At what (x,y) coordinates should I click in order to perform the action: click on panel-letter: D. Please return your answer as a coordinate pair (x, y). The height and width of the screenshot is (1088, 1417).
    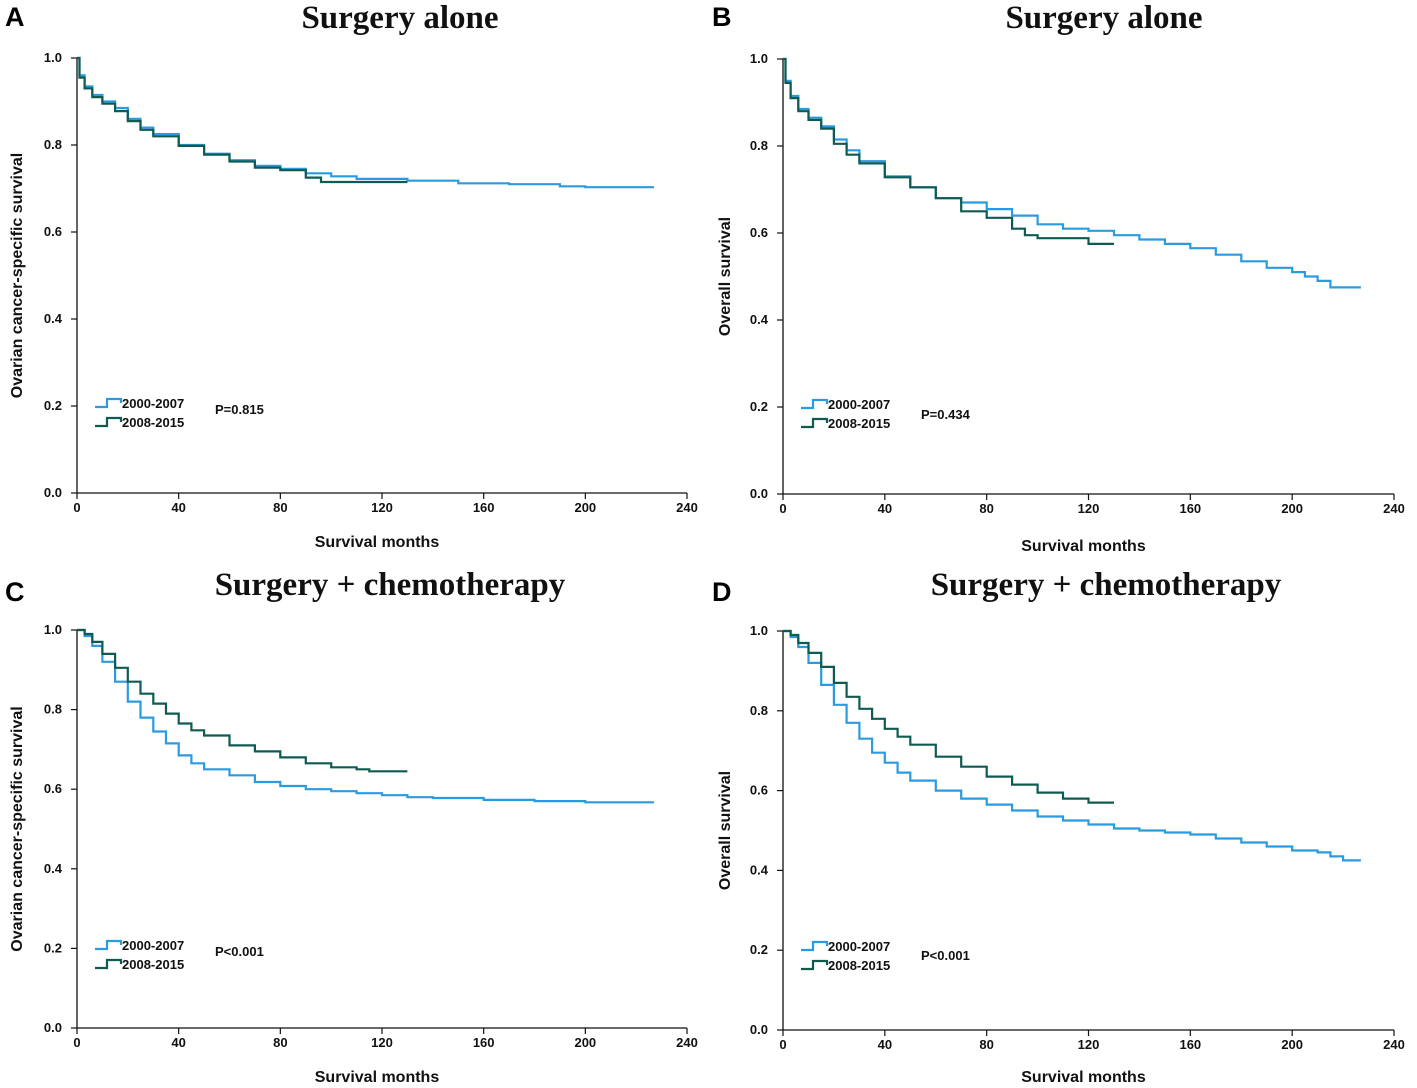
    Looking at the image, I should click on (722, 592).